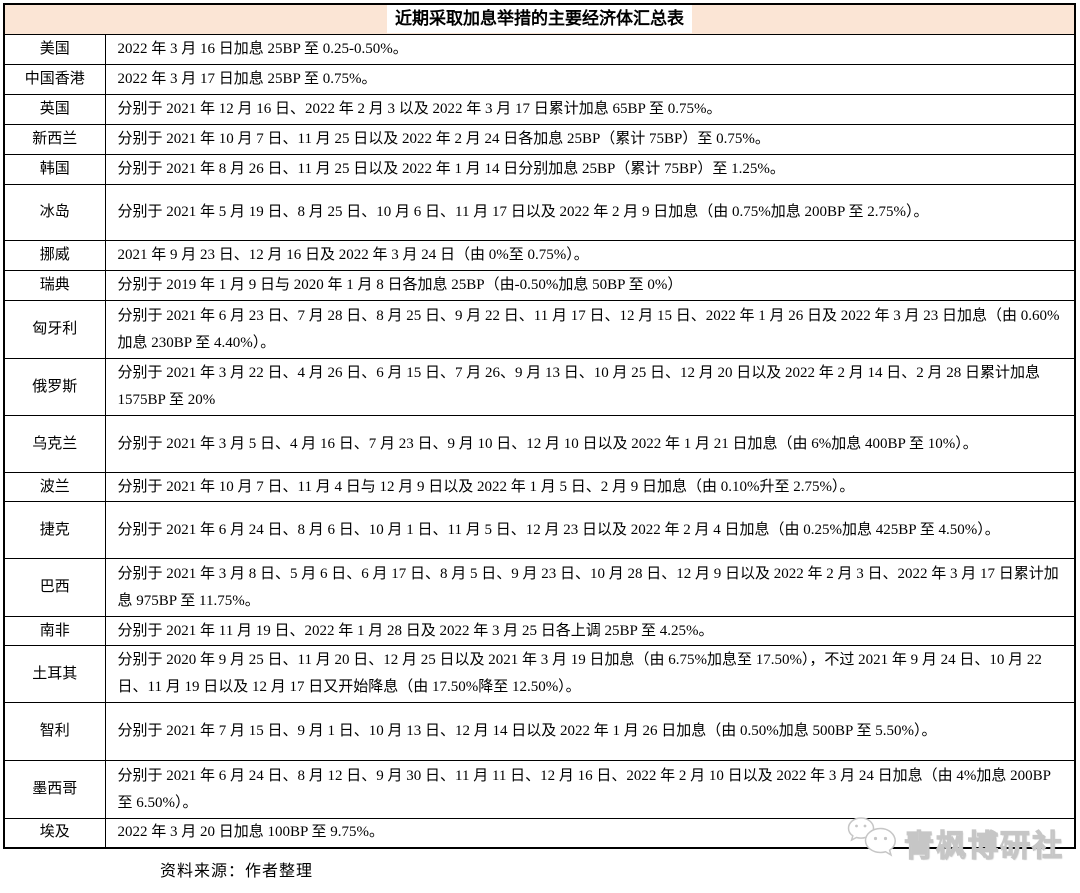 Image resolution: width=1080 pixels, height=893 pixels. What do you see at coordinates (54, 631) in the screenshot?
I see `economy-cell: 南非` at bounding box center [54, 631].